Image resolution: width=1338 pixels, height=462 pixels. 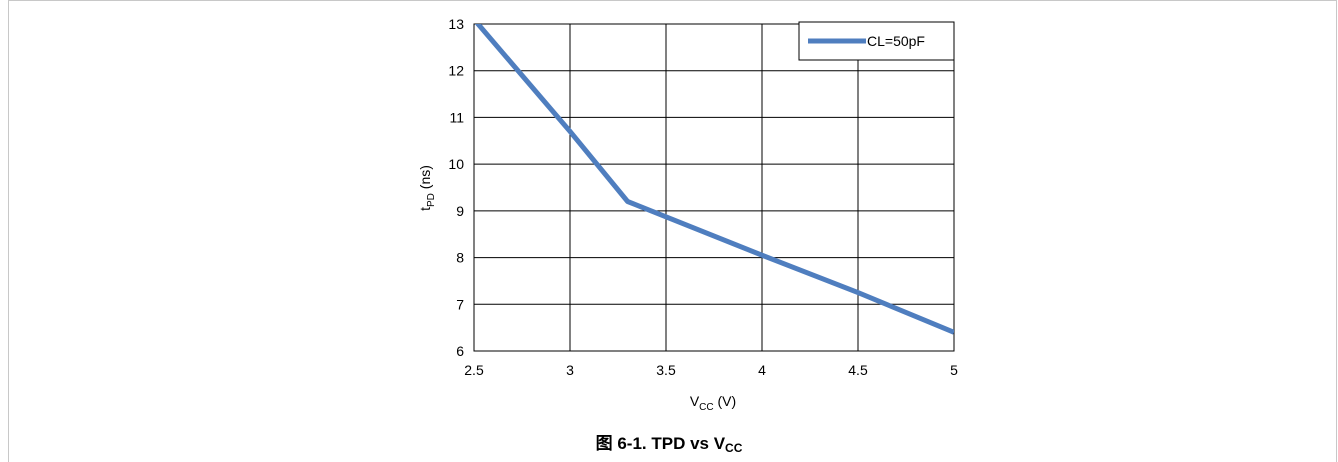 What do you see at coordinates (460, 351) in the screenshot?
I see `y-tick-label: 6` at bounding box center [460, 351].